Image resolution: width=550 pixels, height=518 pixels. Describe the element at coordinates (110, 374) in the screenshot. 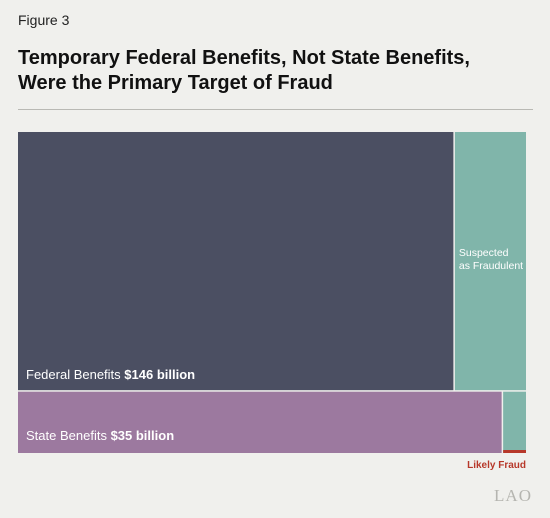

I see `federal-benefits-label: Federal Benefits $146 billion` at that location.